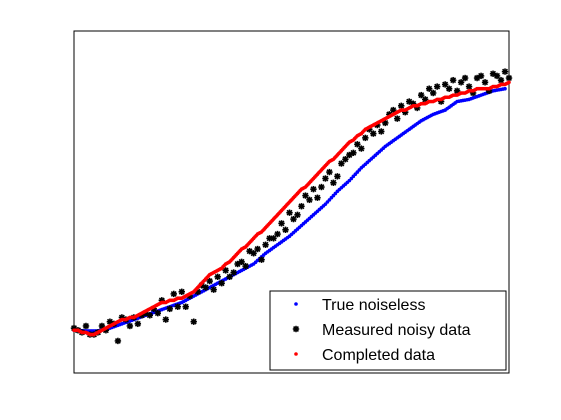 The width and height of the screenshot is (561, 420). I want to click on true-point, so click(505, 88).